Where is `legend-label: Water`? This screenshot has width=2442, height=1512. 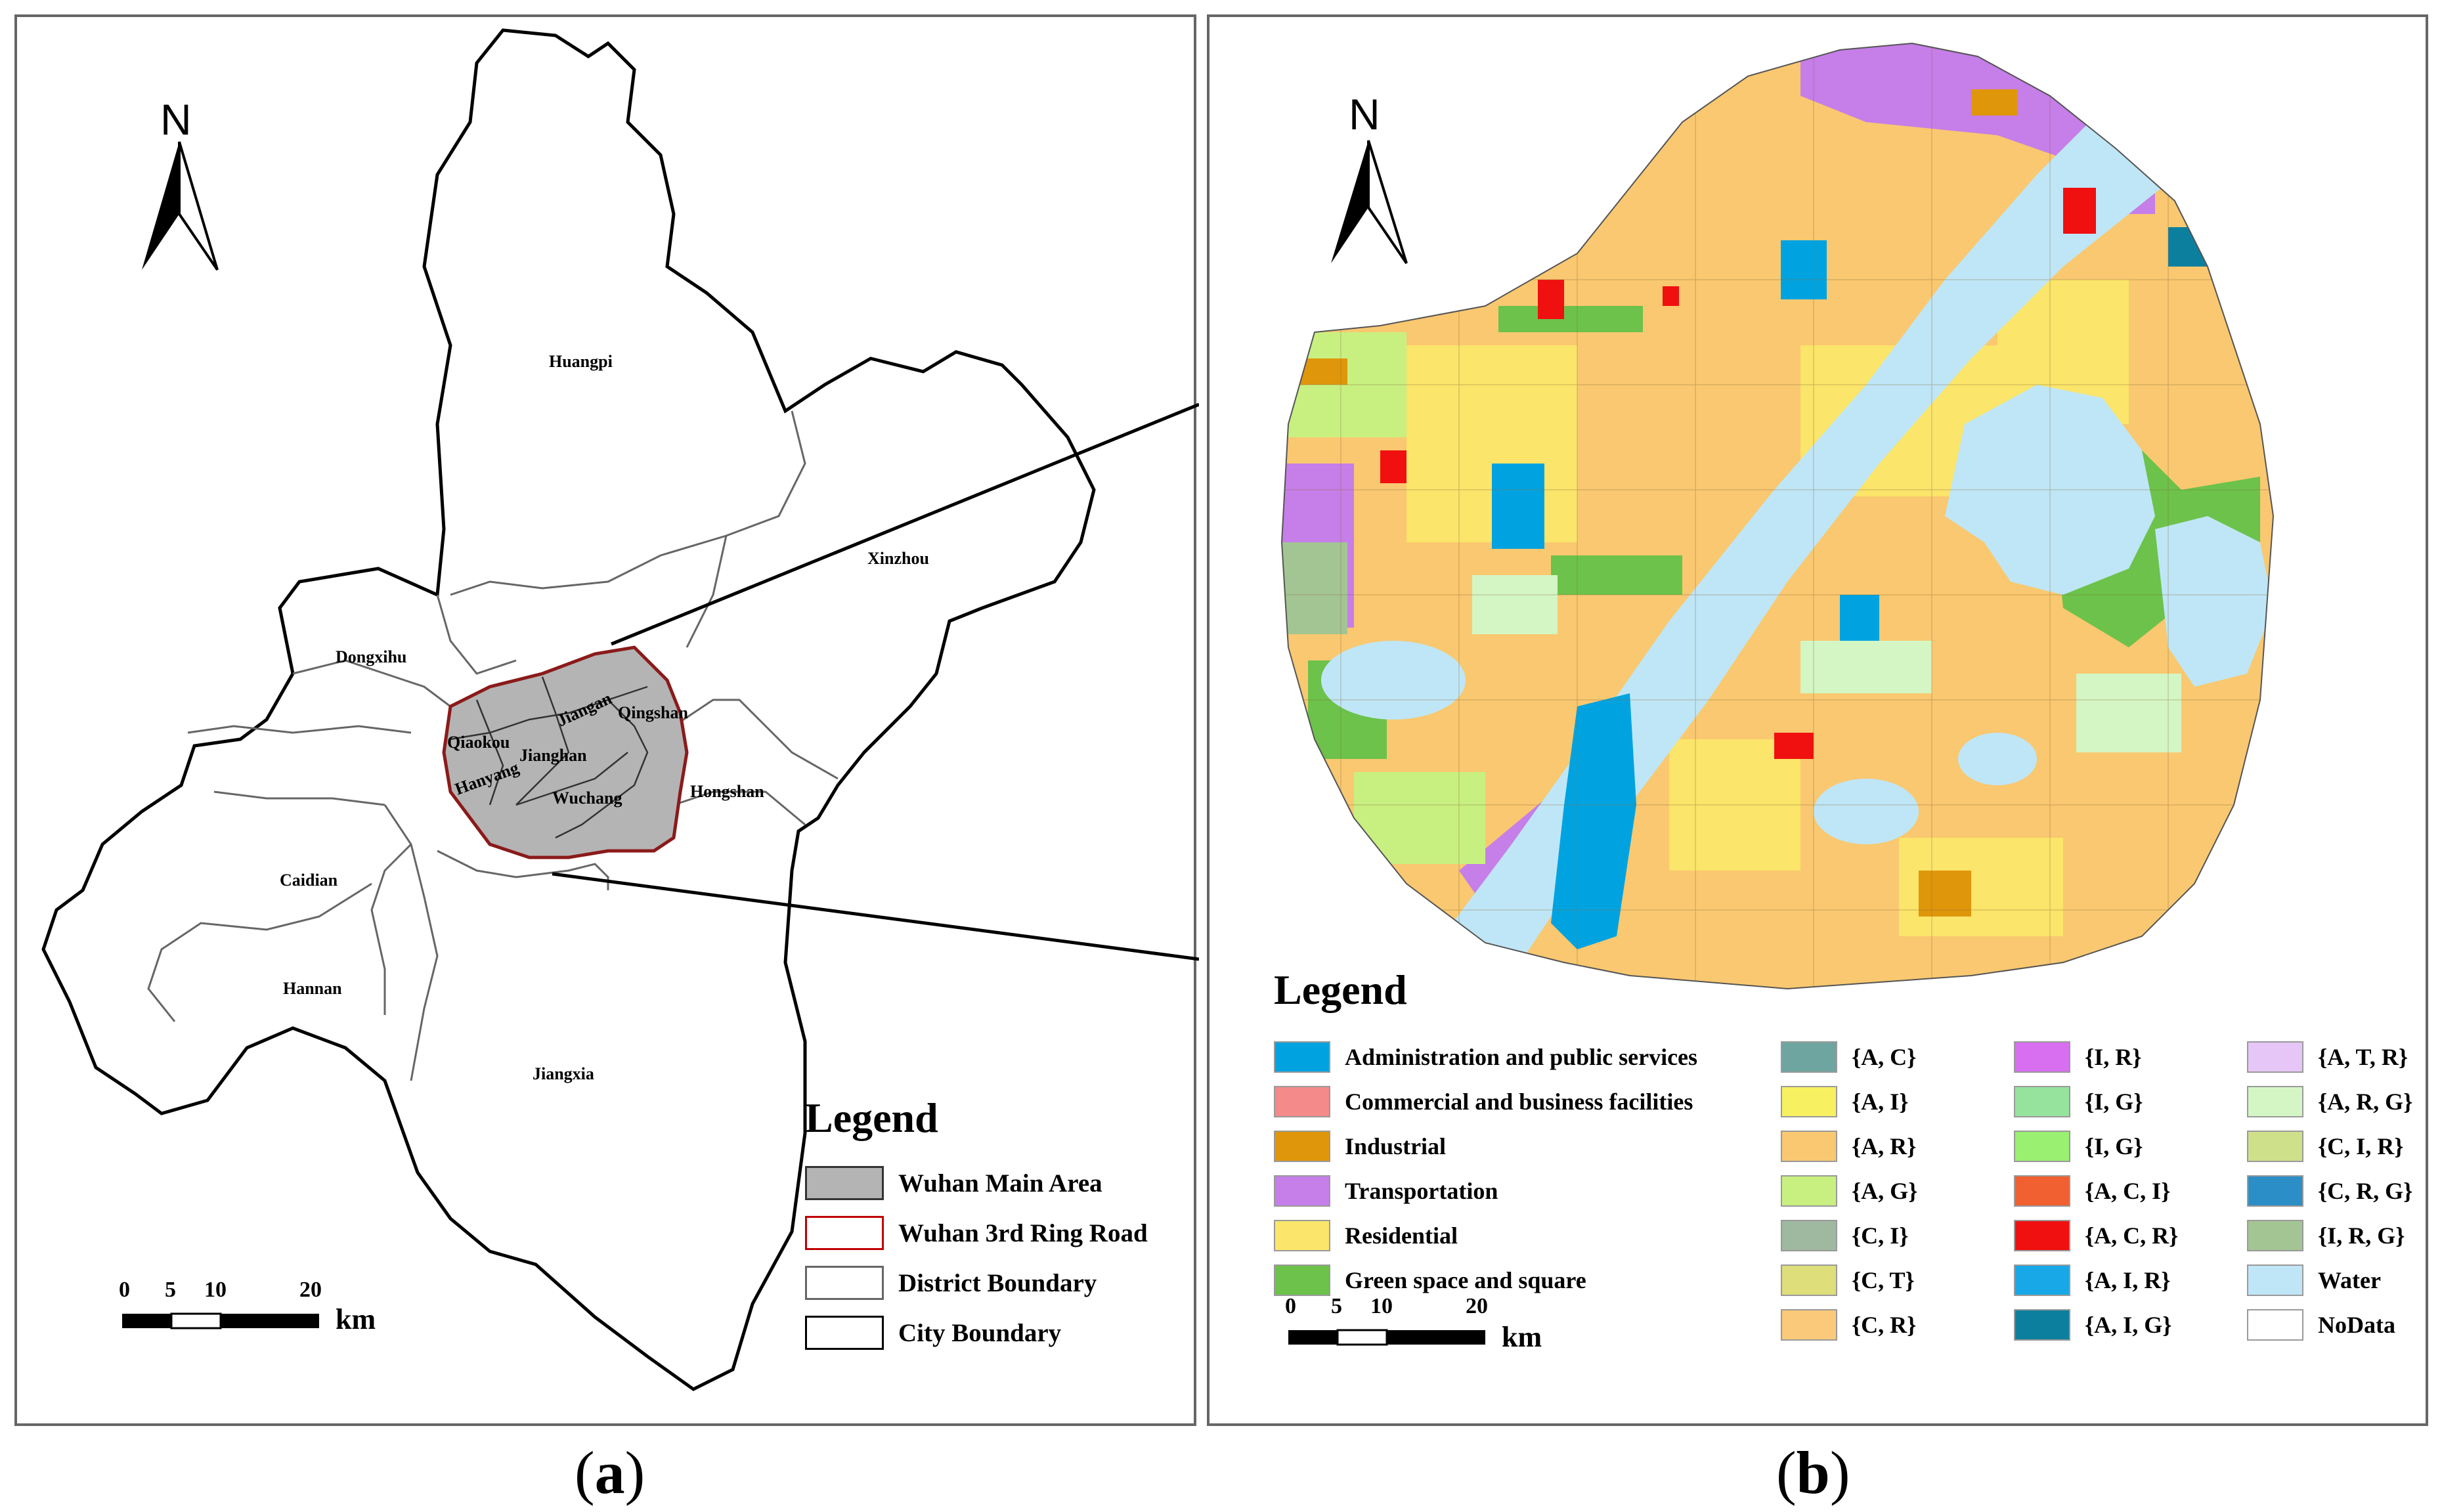
legend-label: Water is located at coordinates (2349, 1280).